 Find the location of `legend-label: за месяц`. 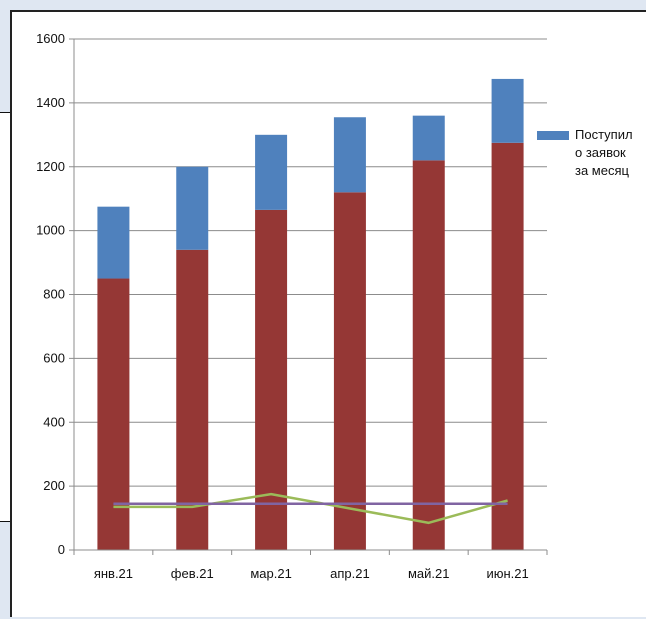

legend-label: за месяц is located at coordinates (602, 170).